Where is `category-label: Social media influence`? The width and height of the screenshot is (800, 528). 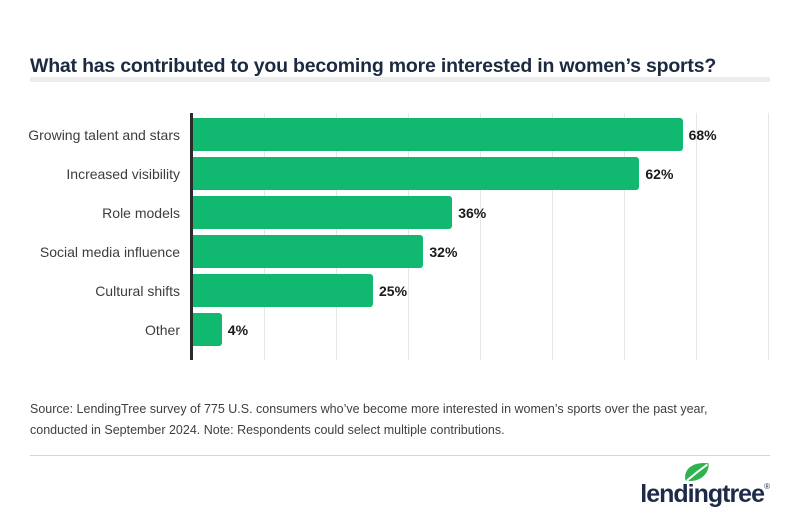 category-label: Social media influence is located at coordinates (109, 251).